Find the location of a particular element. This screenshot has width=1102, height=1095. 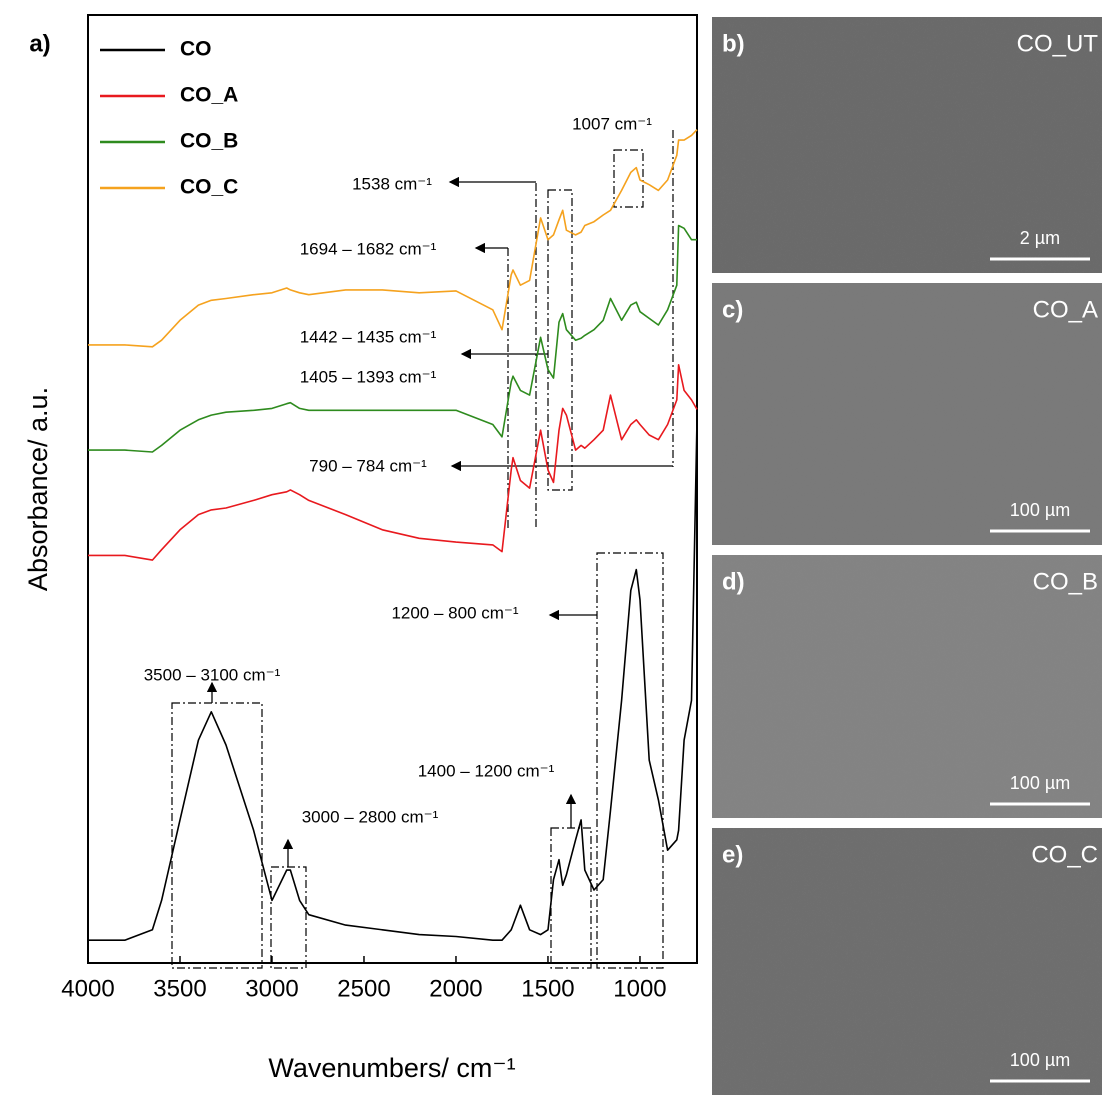

legend-label: CO is located at coordinates (196, 49).